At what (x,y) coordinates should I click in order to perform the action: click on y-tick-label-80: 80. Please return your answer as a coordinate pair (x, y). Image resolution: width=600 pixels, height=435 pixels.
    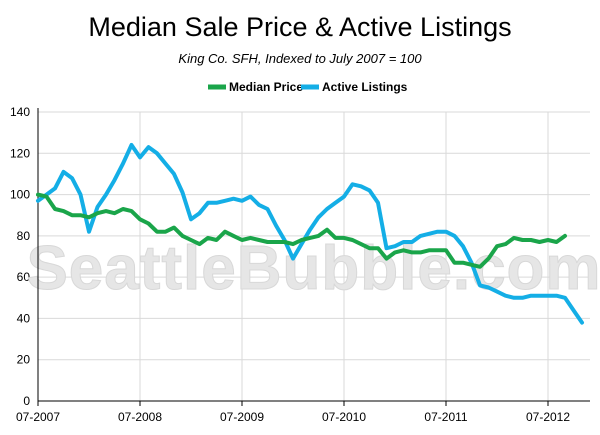
    Looking at the image, I should click on (24, 236).